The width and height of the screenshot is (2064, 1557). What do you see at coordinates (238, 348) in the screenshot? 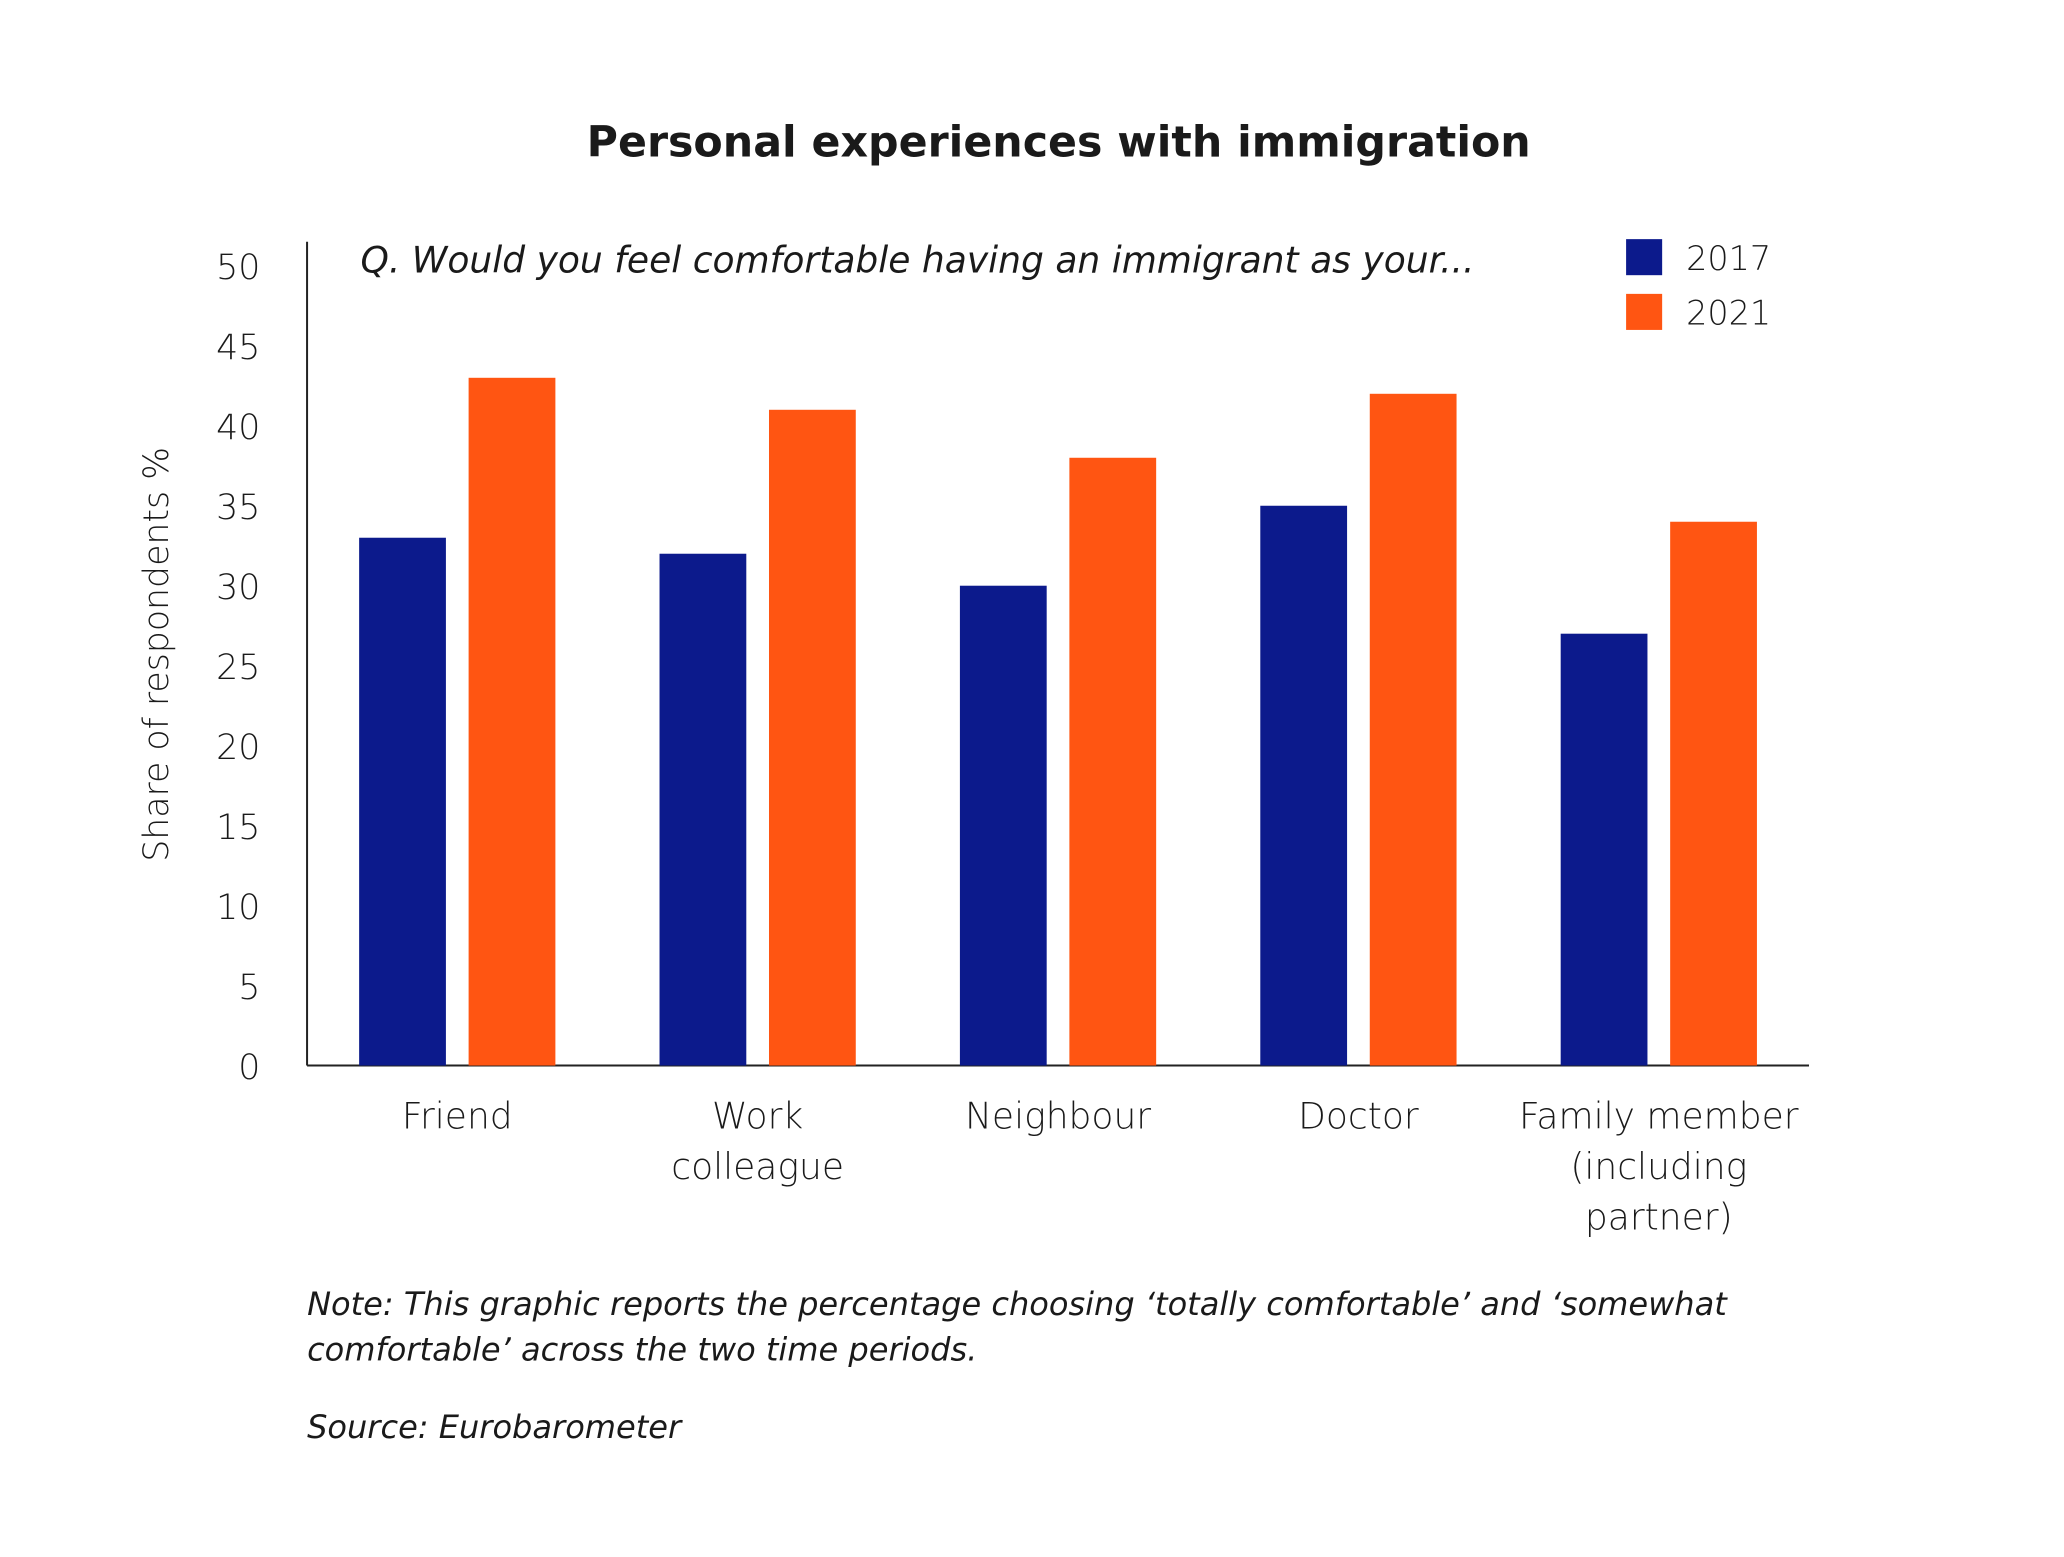
I see `y-tick-label: 45` at bounding box center [238, 348].